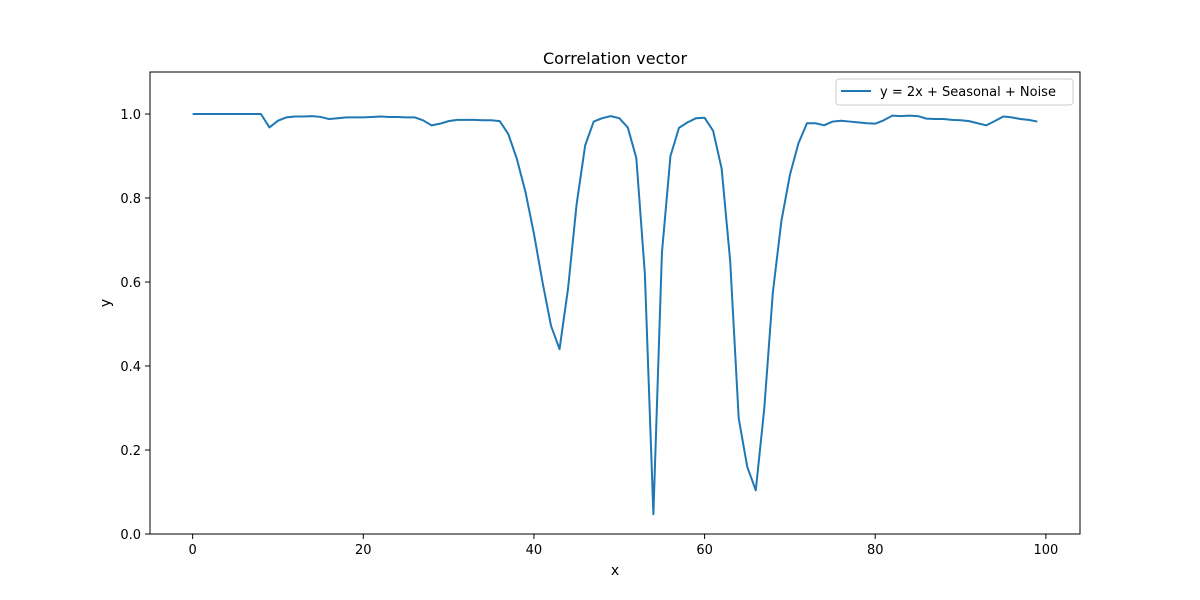  What do you see at coordinates (106, 303) in the screenshot?
I see `y-axis-label: y` at bounding box center [106, 303].